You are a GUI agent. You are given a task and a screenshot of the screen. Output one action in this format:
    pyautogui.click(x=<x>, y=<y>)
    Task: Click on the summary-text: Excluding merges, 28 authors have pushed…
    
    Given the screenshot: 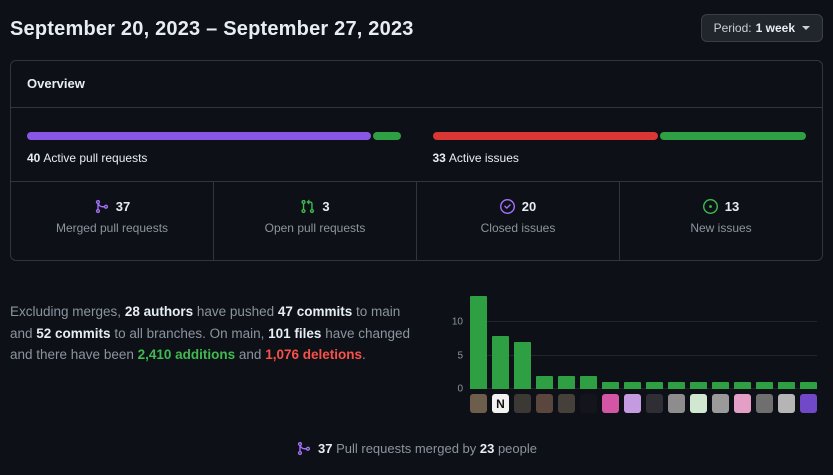 What is the action you would take?
    pyautogui.click(x=214, y=349)
    